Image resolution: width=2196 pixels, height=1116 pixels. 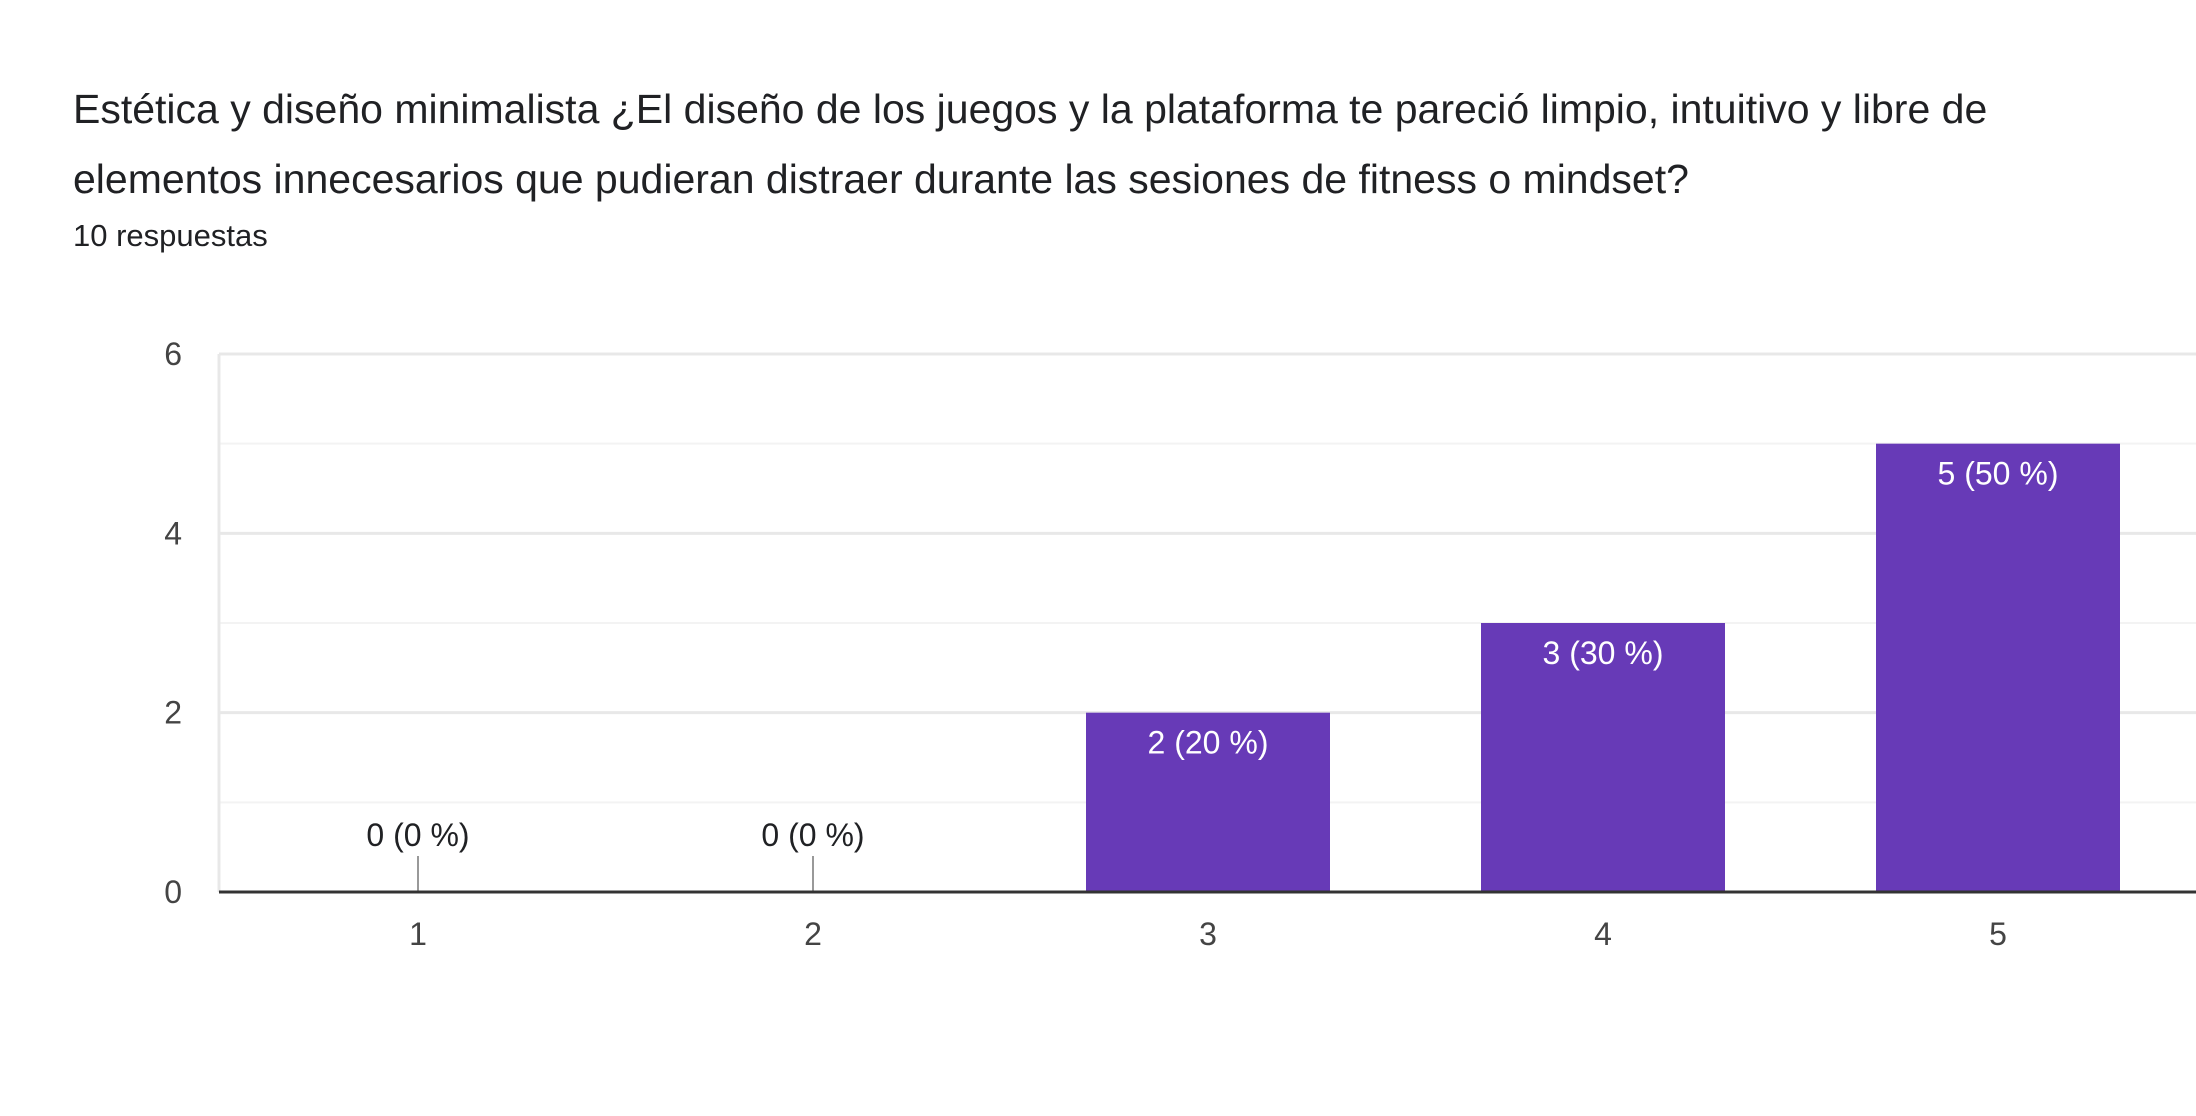 What do you see at coordinates (1208, 934) in the screenshot?
I see `x-tick-label: 3` at bounding box center [1208, 934].